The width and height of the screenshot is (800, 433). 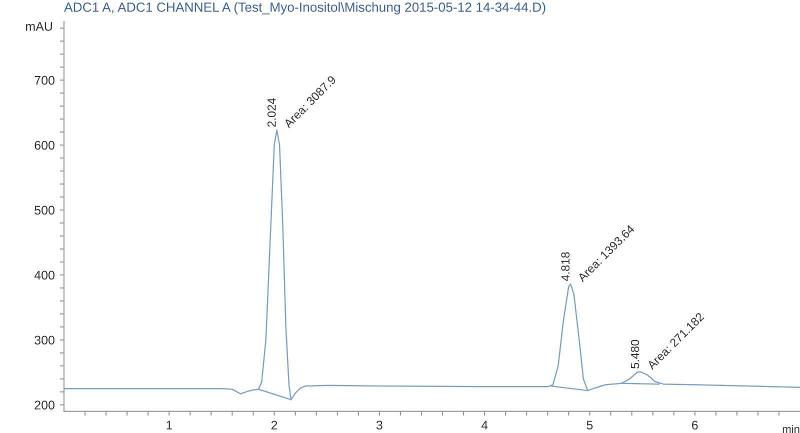 I want to click on y-tick-label: 500, so click(x=44, y=210).